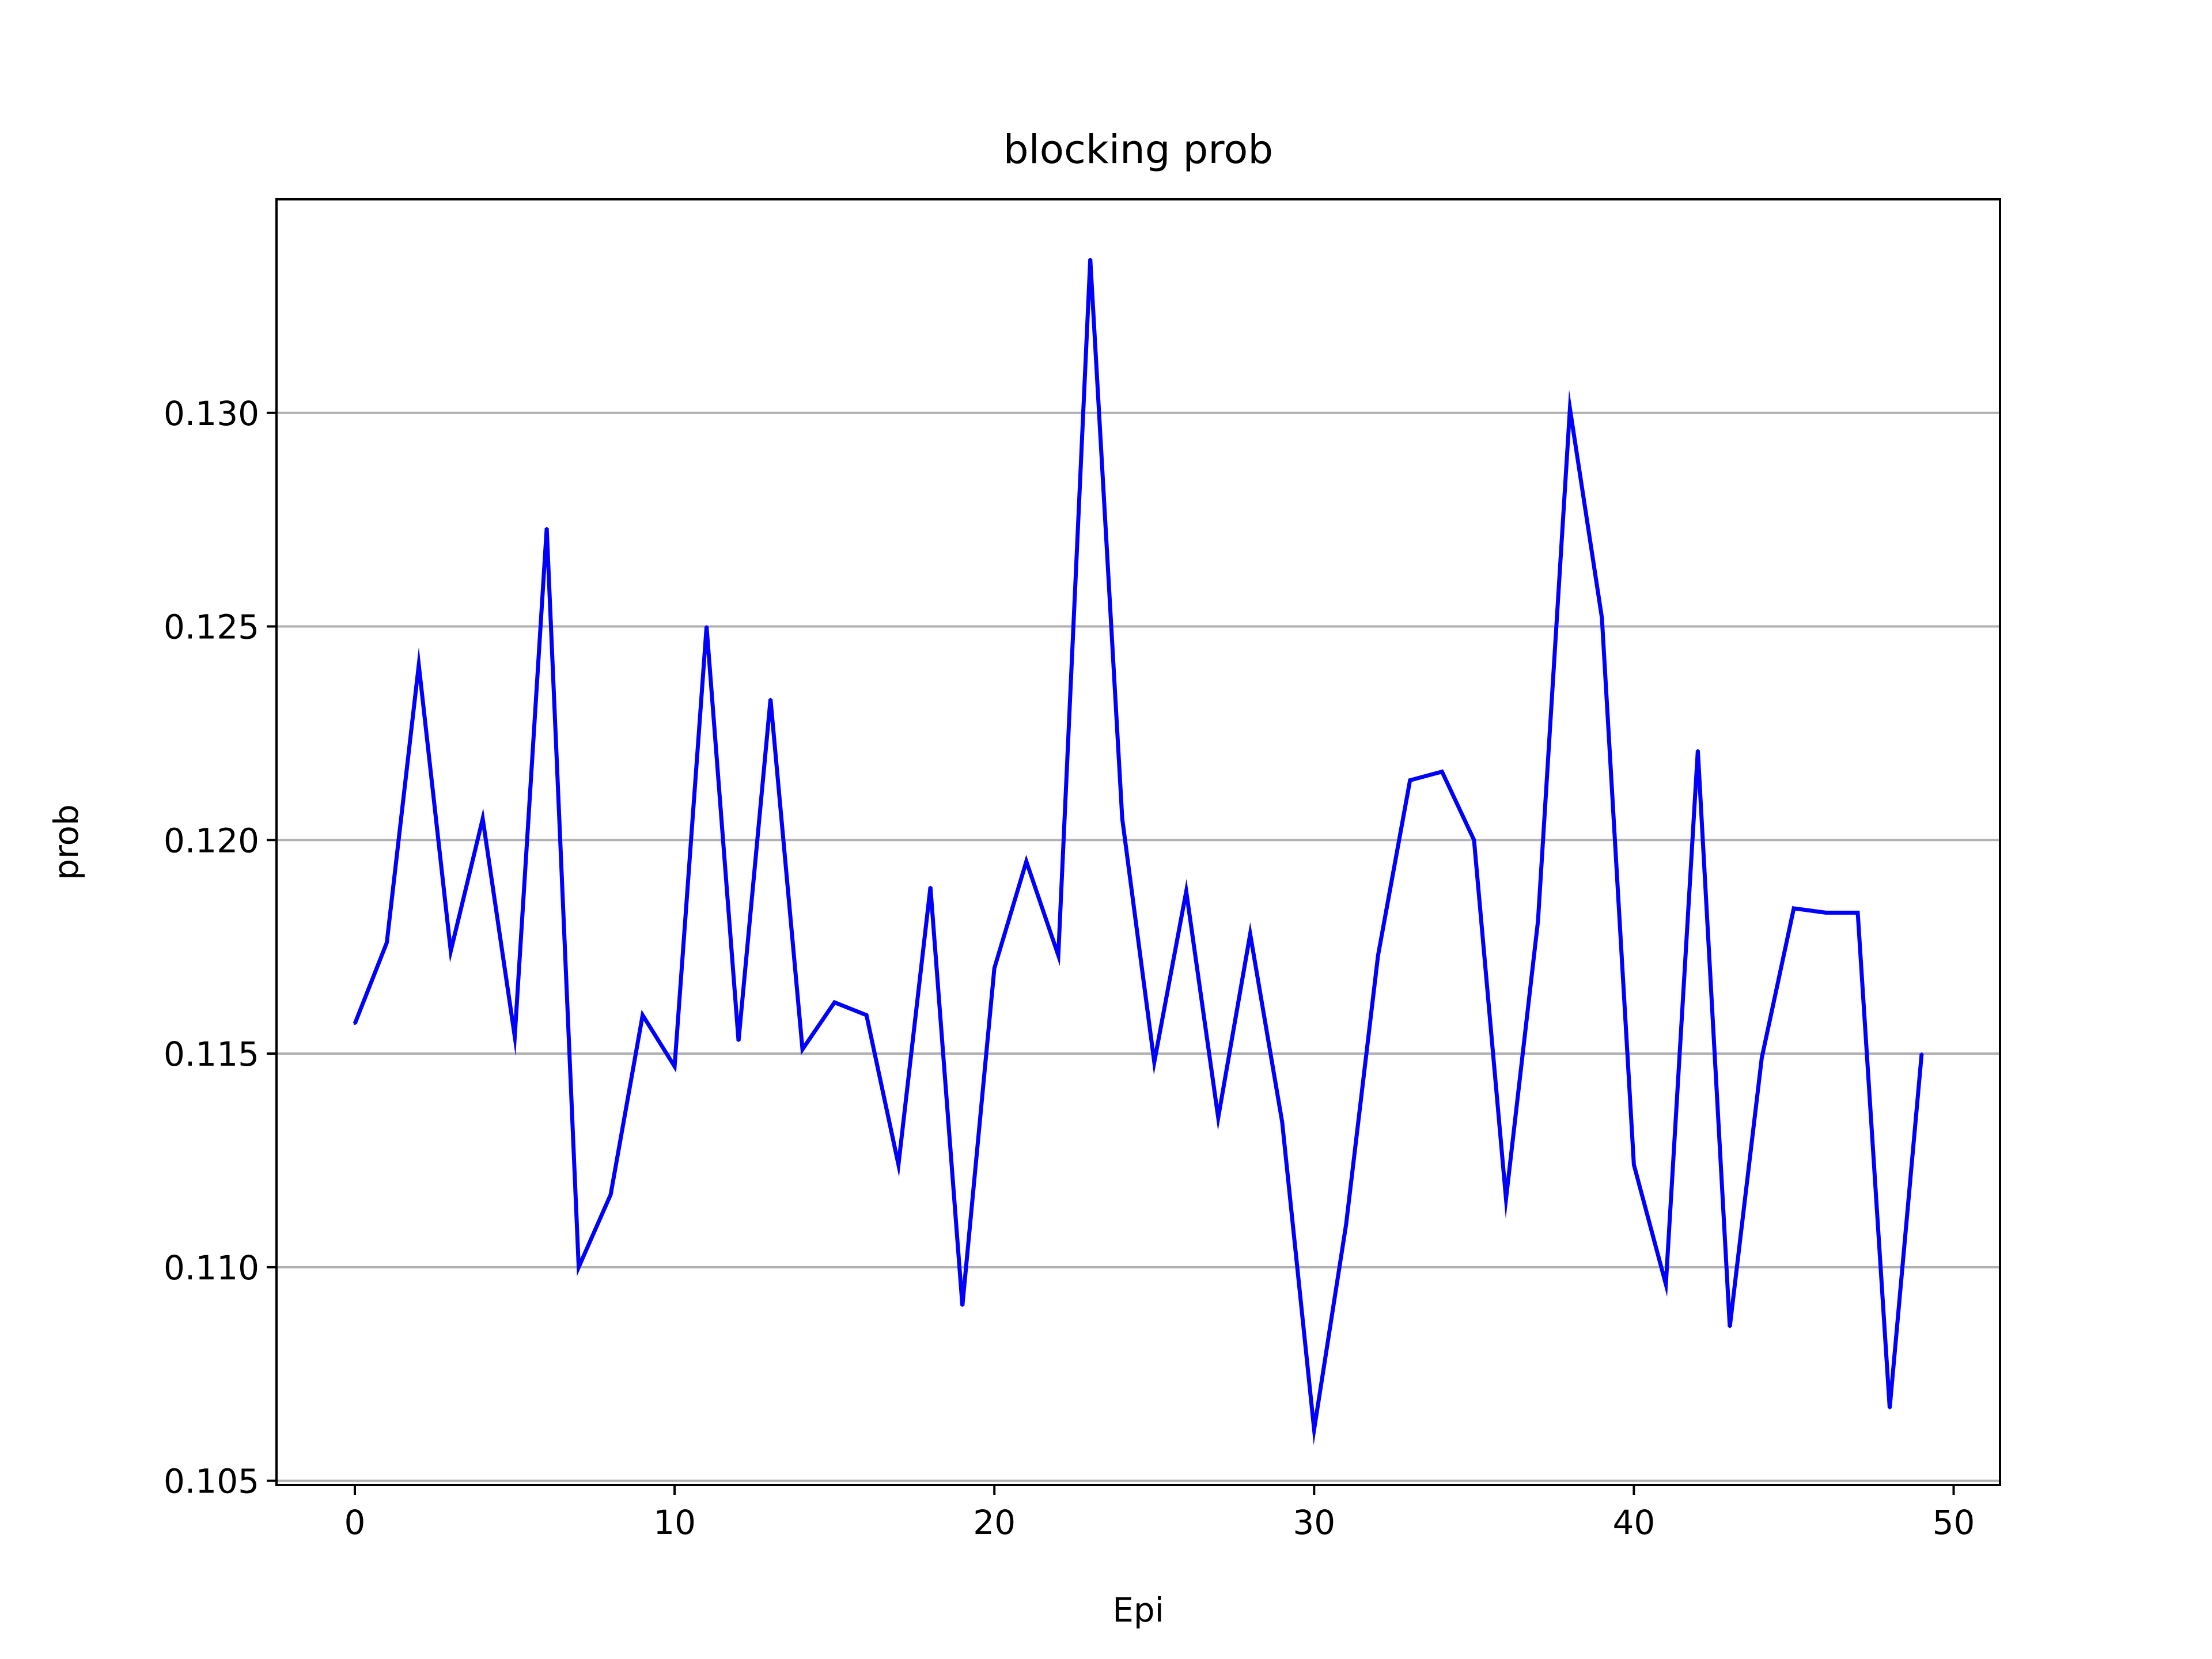 This screenshot has width=2212, height=1659. I want to click on y-axis: 0.105 0.110 0.115 0.120 0.125 0.130, so click(220, 947).